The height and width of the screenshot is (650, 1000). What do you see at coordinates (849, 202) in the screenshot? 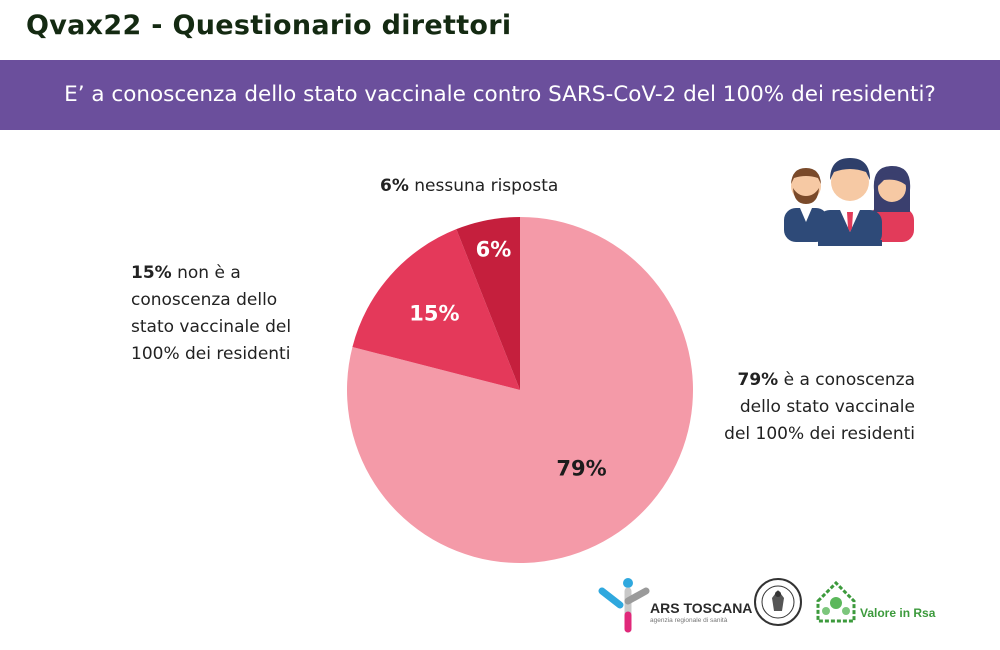
I see `people-group-icon` at bounding box center [849, 202].